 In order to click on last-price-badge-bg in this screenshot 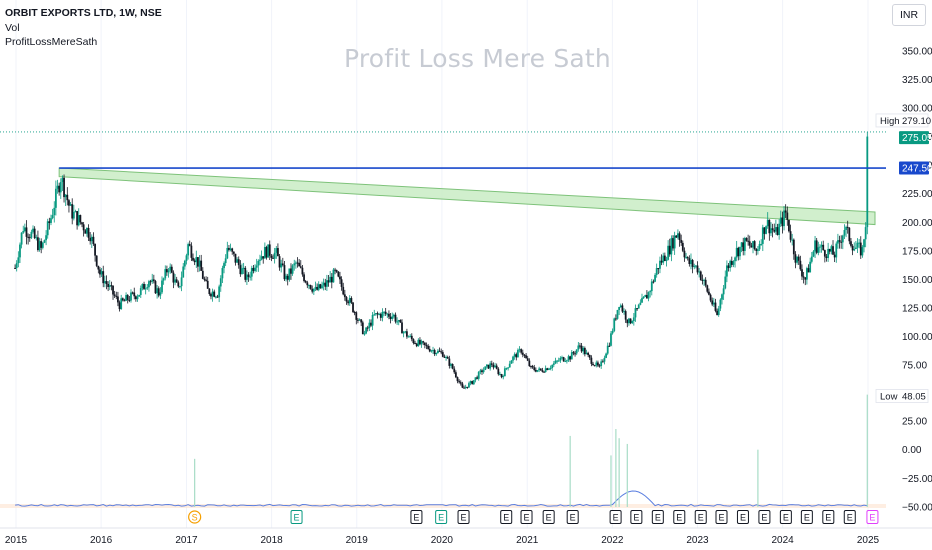, I will do `click(914, 138)`.